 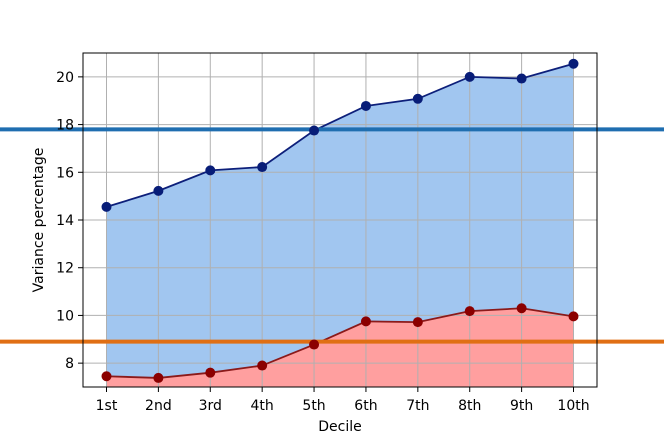 I want to click on y-tick-label: 8, so click(x=69, y=364).